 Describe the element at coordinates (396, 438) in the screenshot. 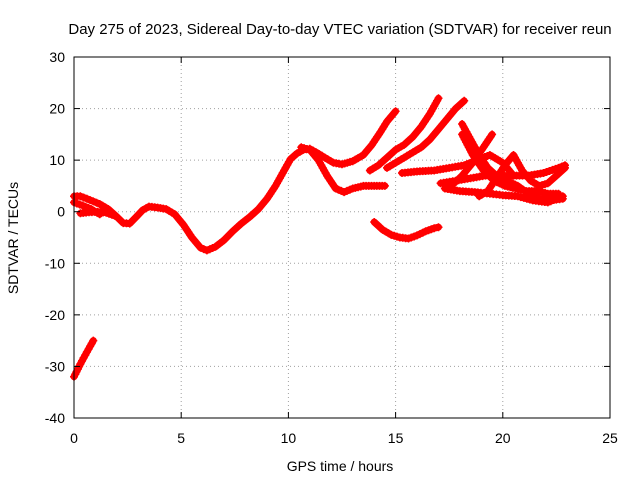

I see `x-tick-label: 15` at that location.